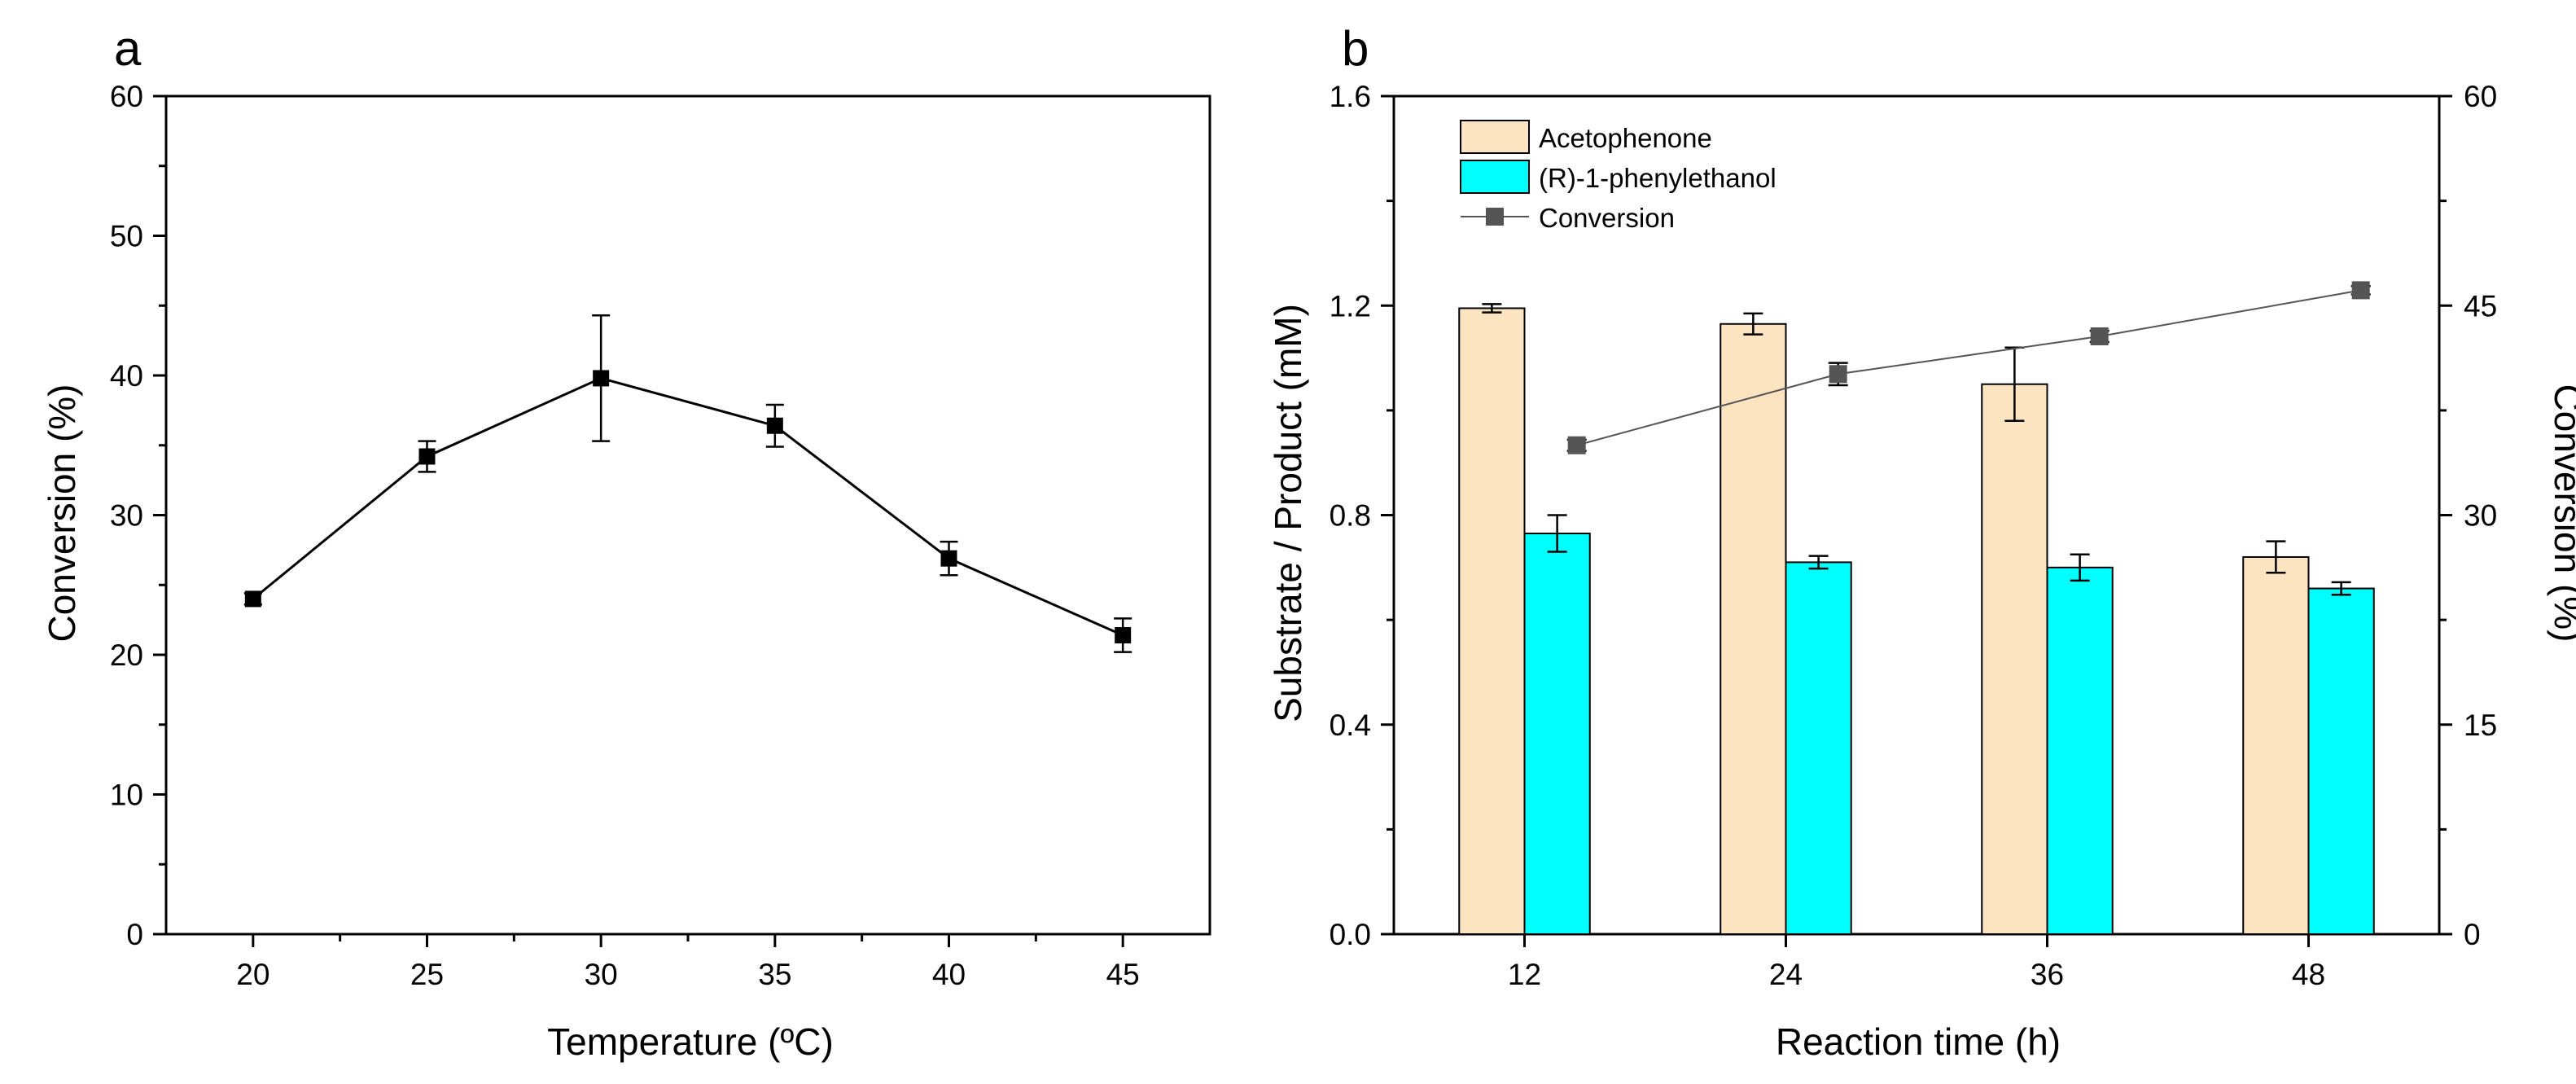 Image resolution: width=2576 pixels, height=1084 pixels. I want to click on panel-a-x-tick-label: 40, so click(949, 974).